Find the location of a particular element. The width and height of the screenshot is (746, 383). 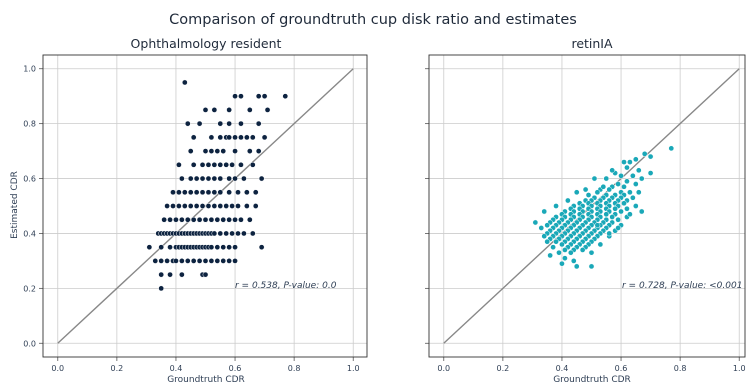

correlation-annotation: r = 0.728, P-value: <0.001 is located at coordinates (682, 286).